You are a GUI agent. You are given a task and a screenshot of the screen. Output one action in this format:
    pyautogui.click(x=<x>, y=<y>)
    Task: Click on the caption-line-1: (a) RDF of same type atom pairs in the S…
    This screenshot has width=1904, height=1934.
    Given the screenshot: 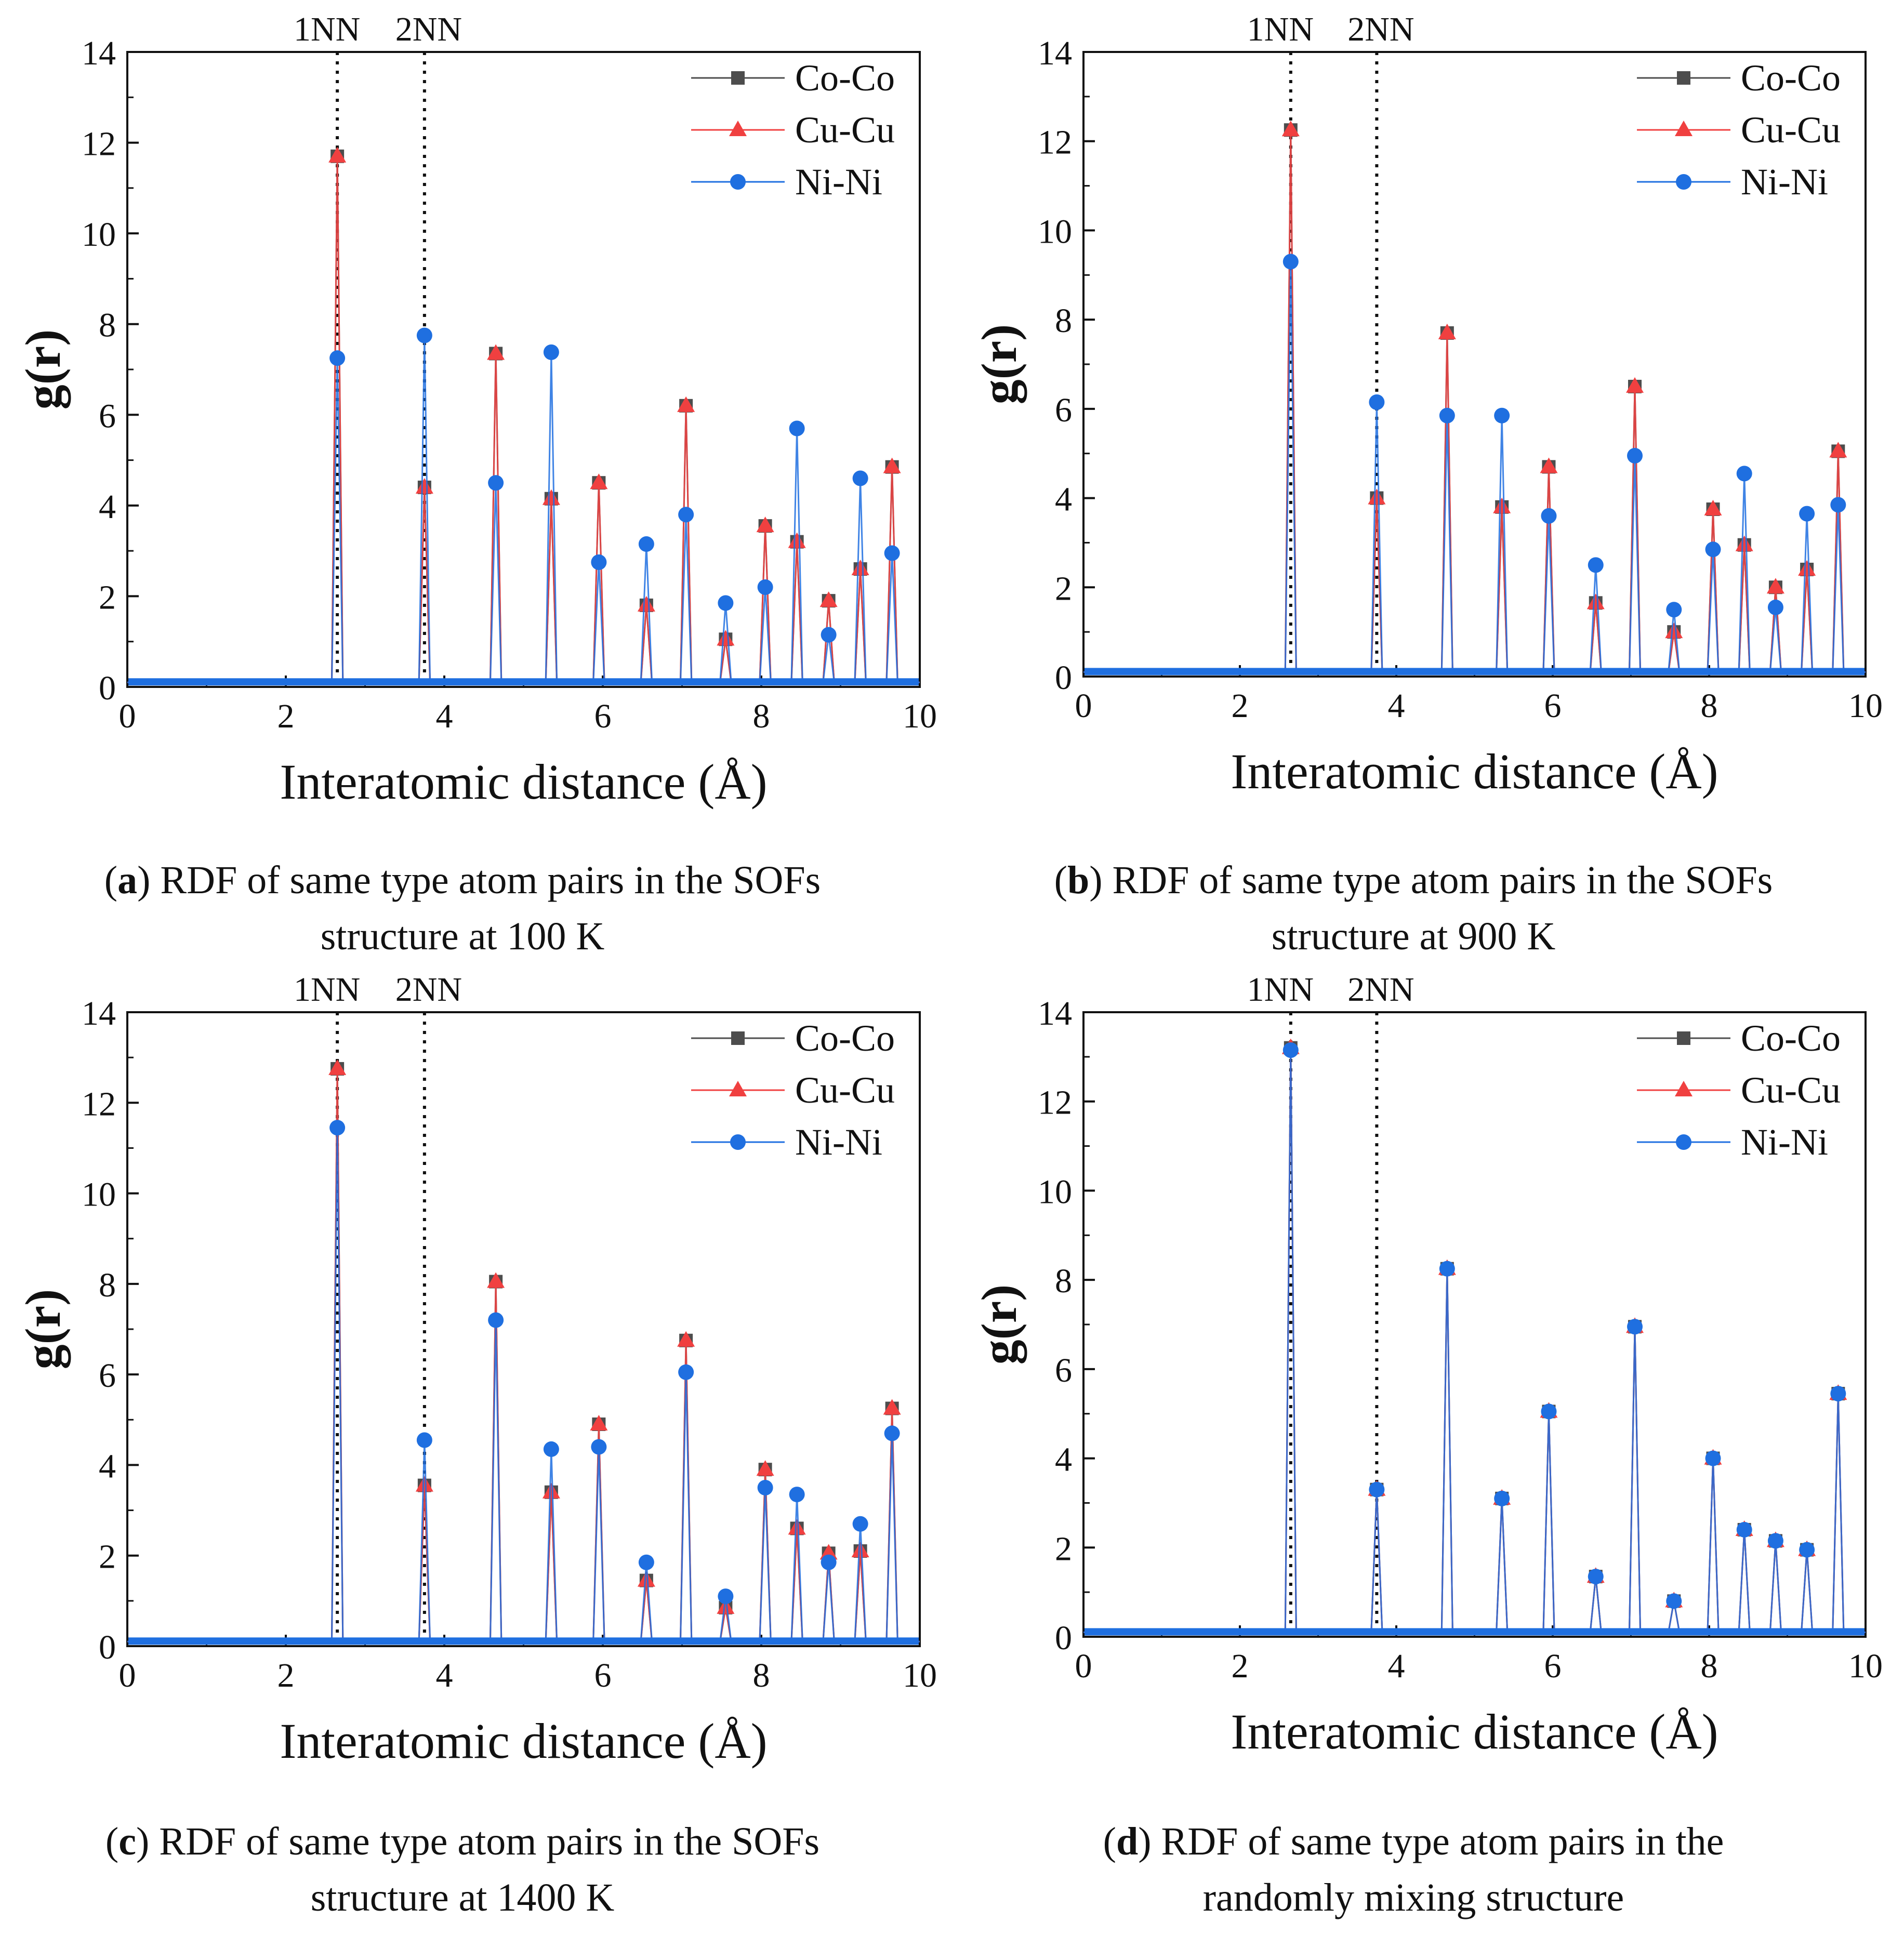 What is the action you would take?
    pyautogui.click(x=462, y=880)
    